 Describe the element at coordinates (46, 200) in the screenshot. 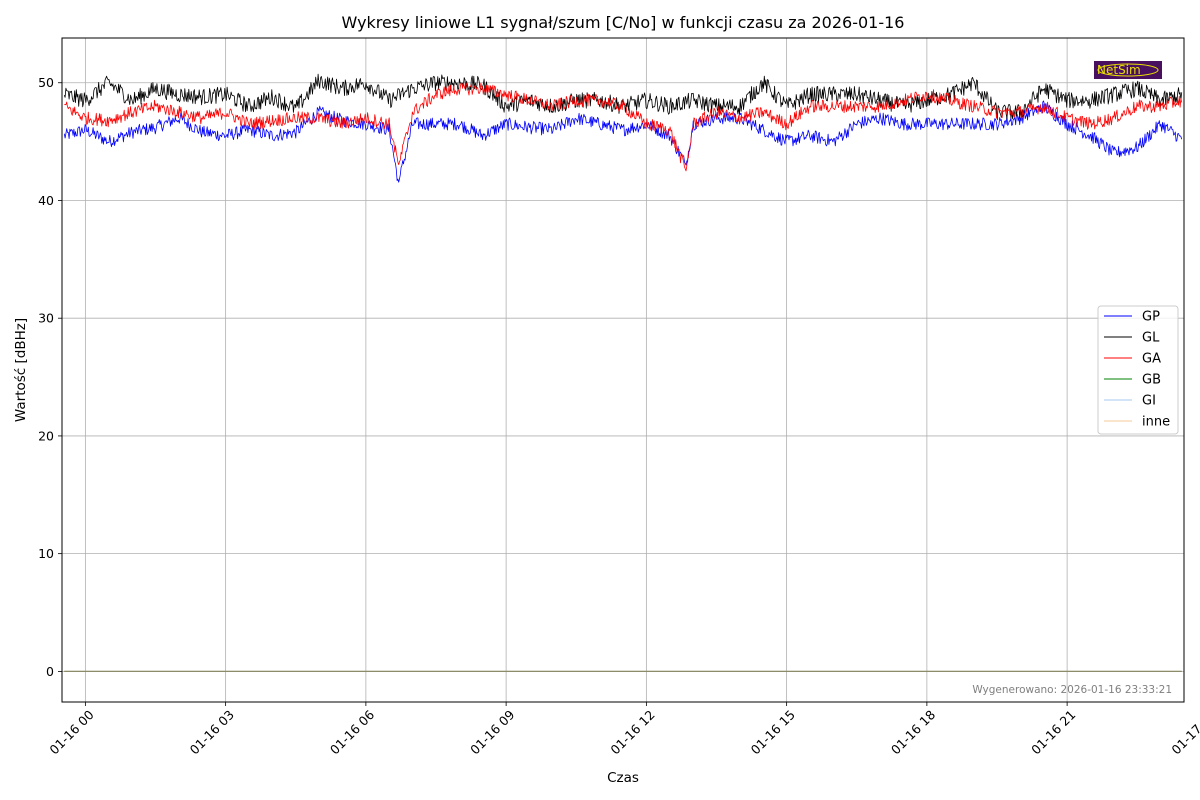

I see `y-tick-label: 40` at that location.